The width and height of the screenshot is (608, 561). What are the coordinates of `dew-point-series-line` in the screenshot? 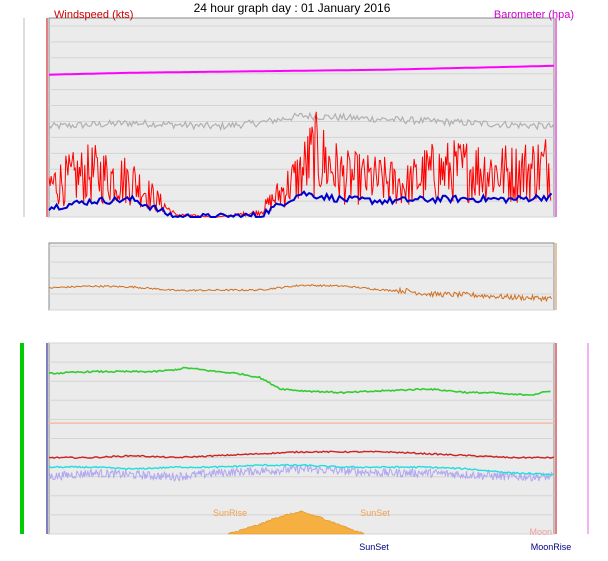 It's located at (301, 470).